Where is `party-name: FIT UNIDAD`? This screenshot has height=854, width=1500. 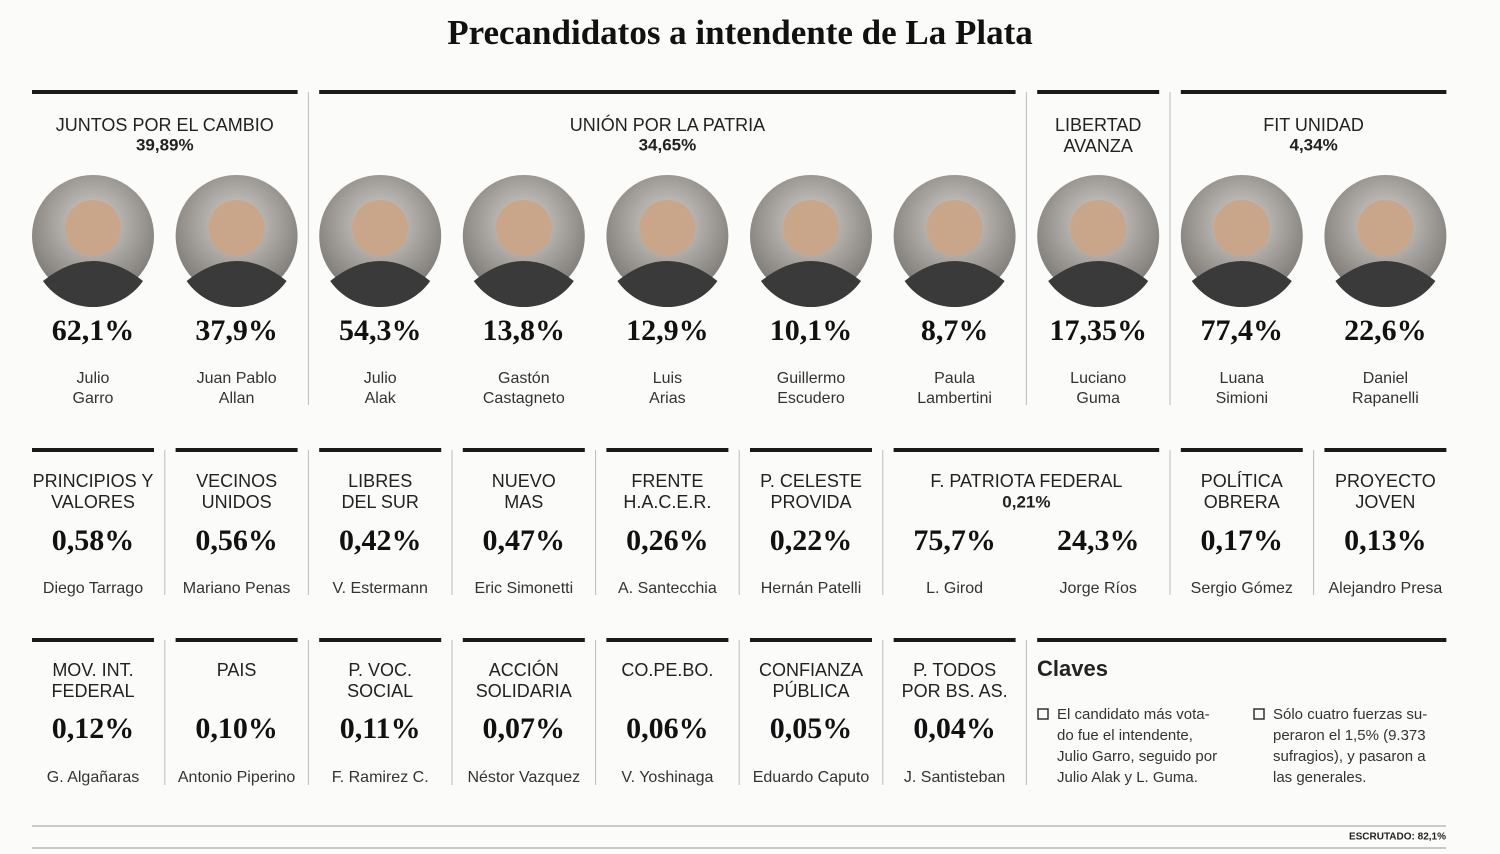 party-name: FIT UNIDAD is located at coordinates (1313, 125).